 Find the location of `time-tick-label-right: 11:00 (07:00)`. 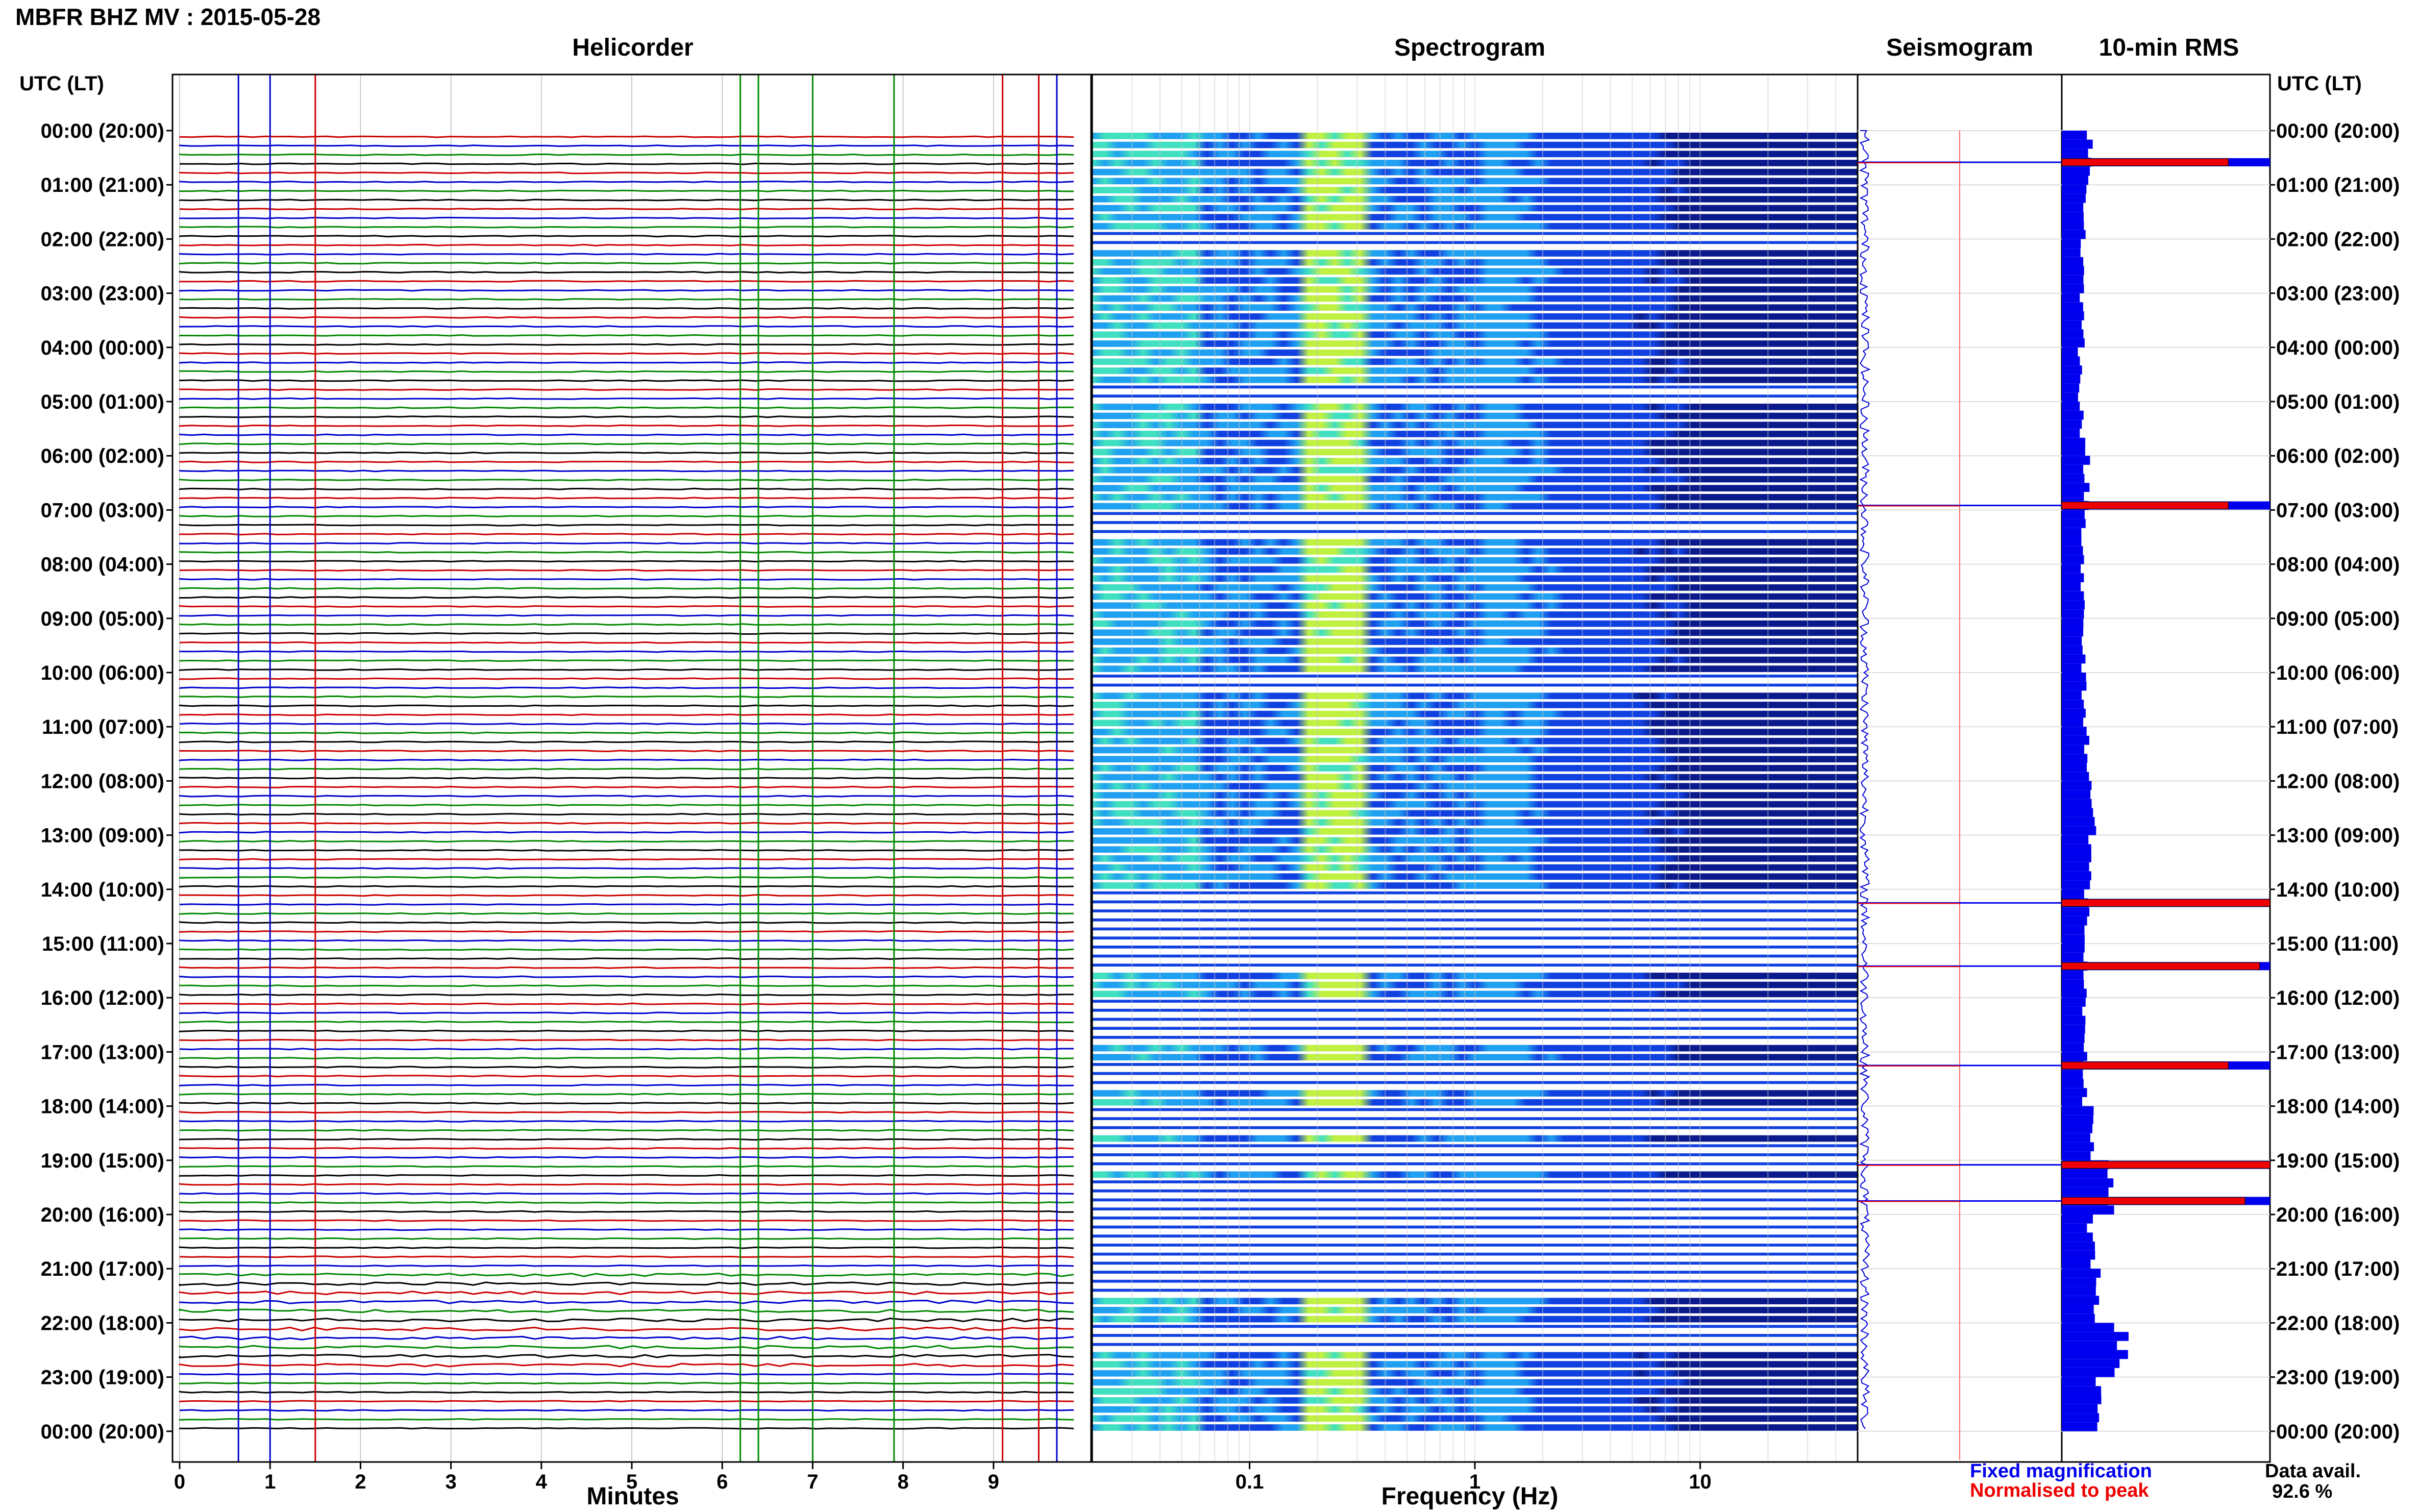

time-tick-label-right: 11:00 (07:00) is located at coordinates (2337, 727).